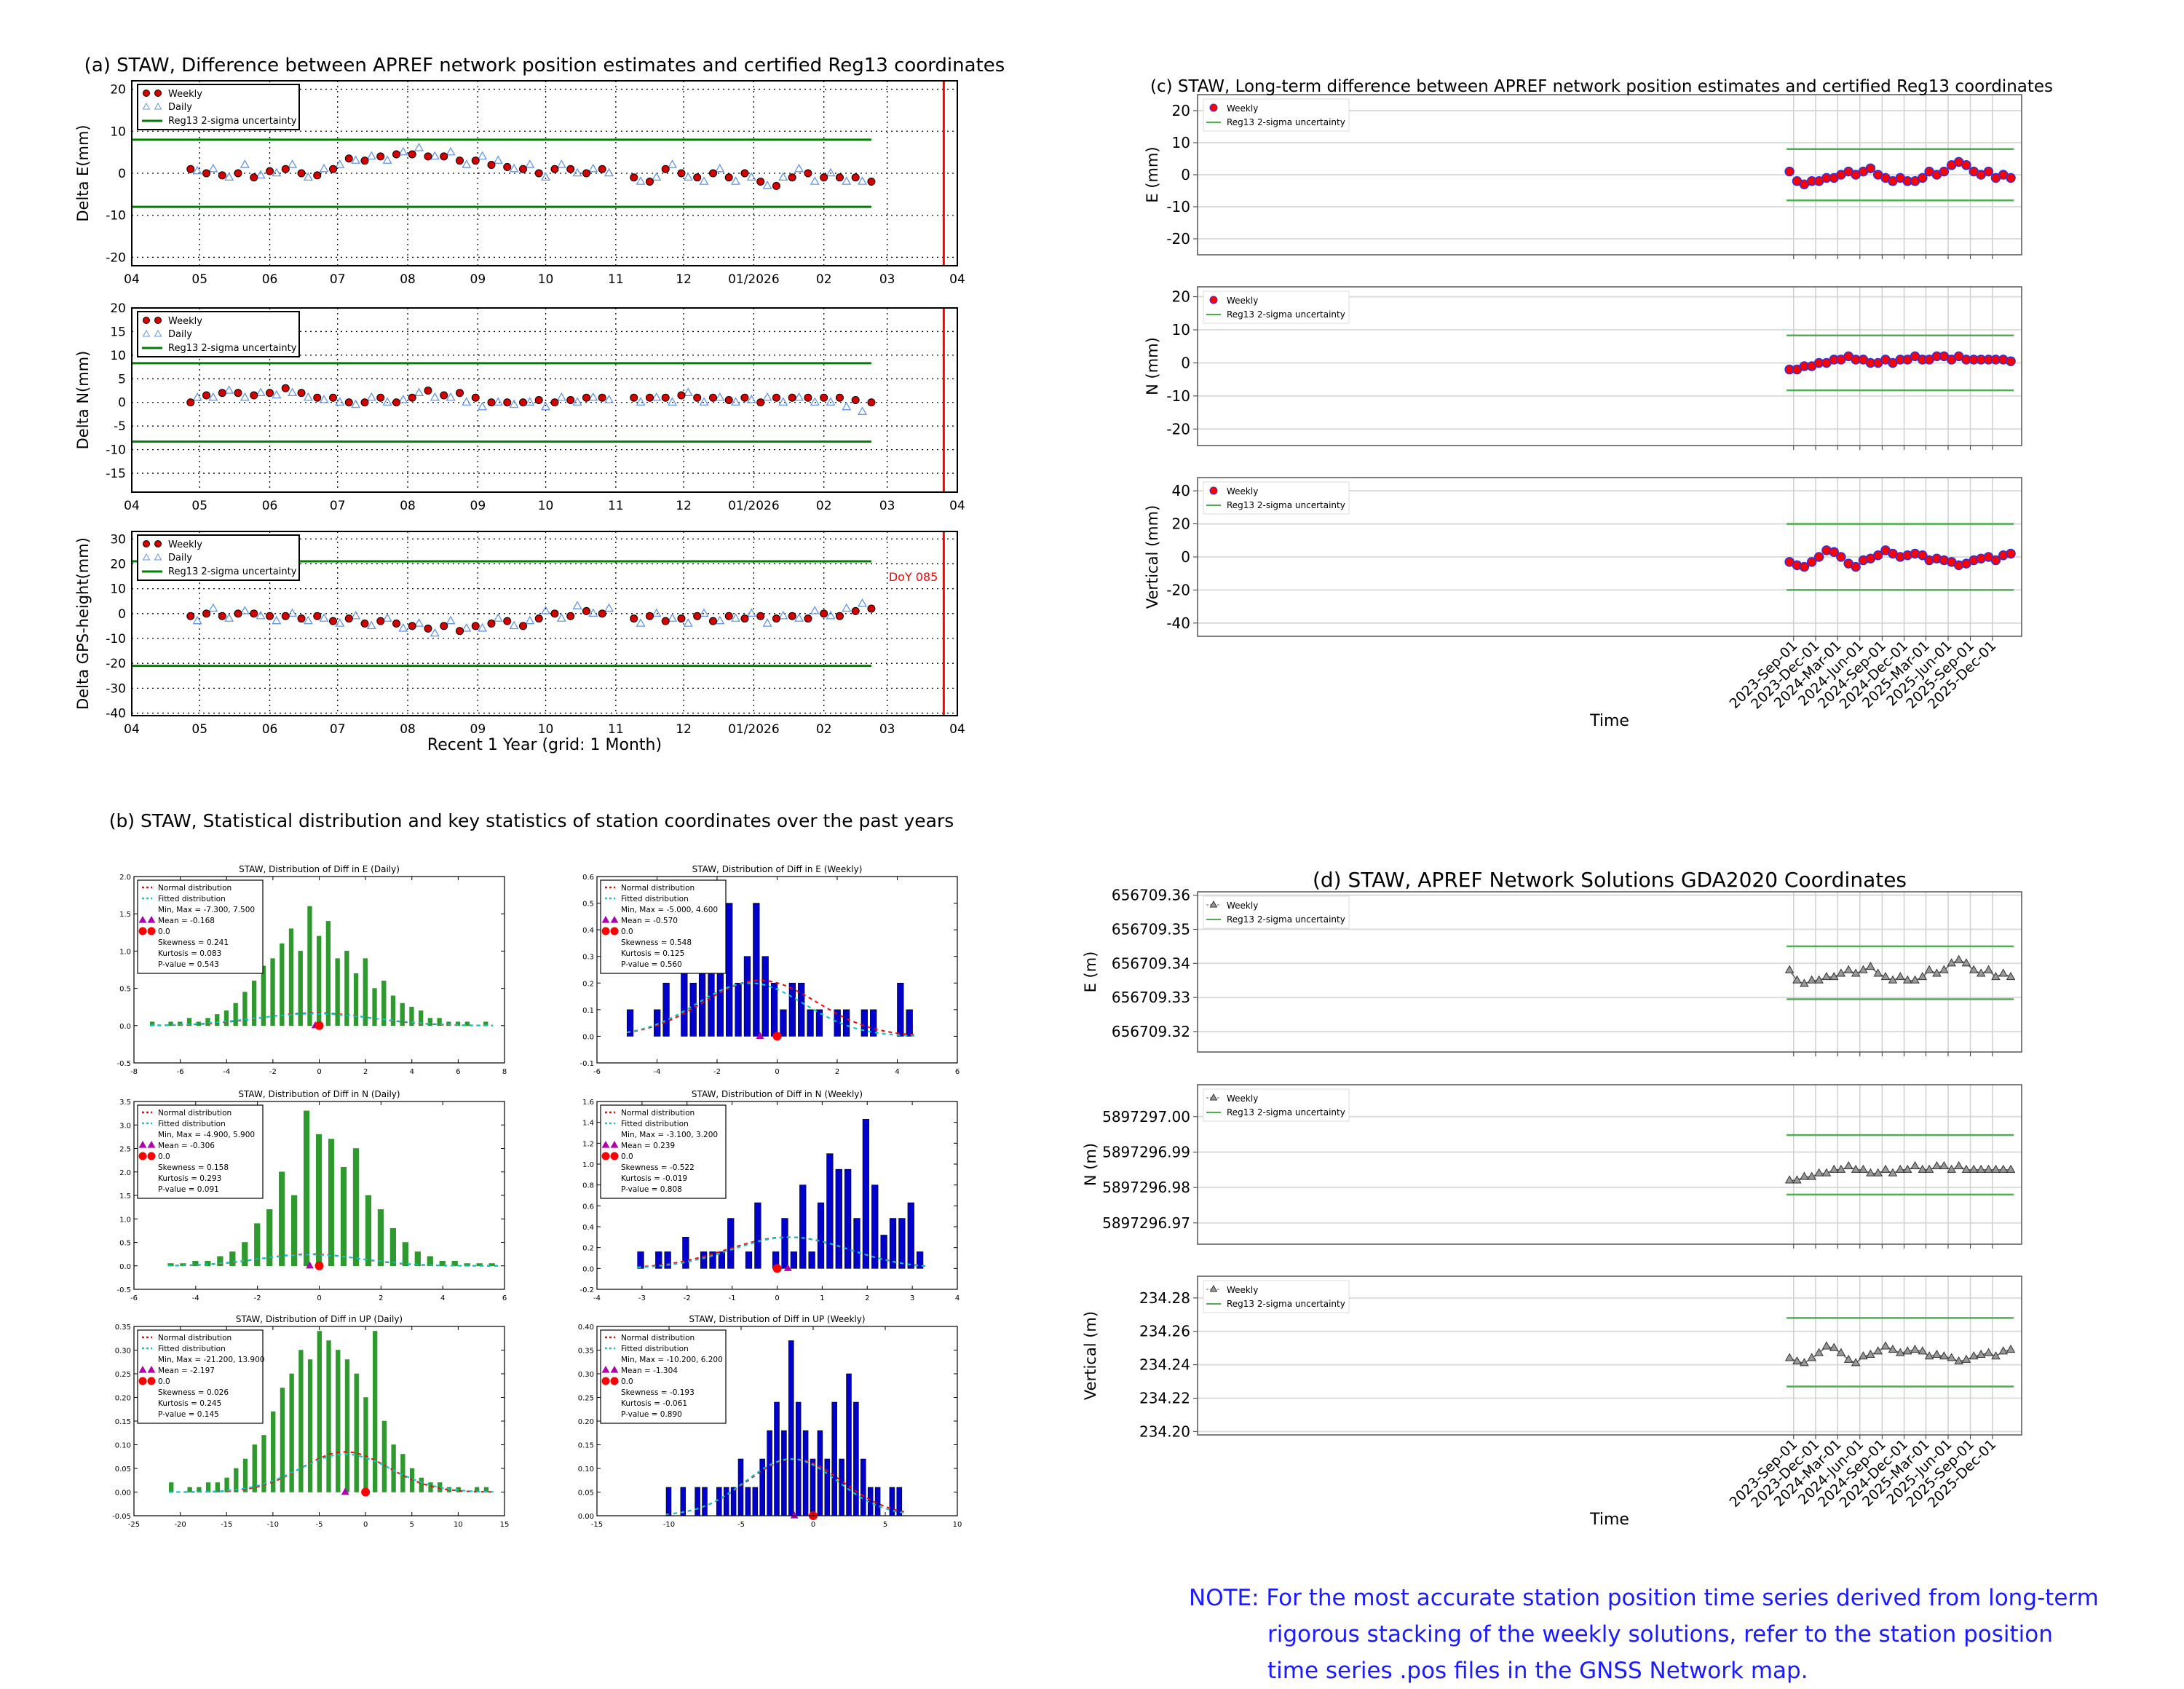 The image size is (2184, 1689). I want to click on zero-circle-icon, so click(151, 1156).